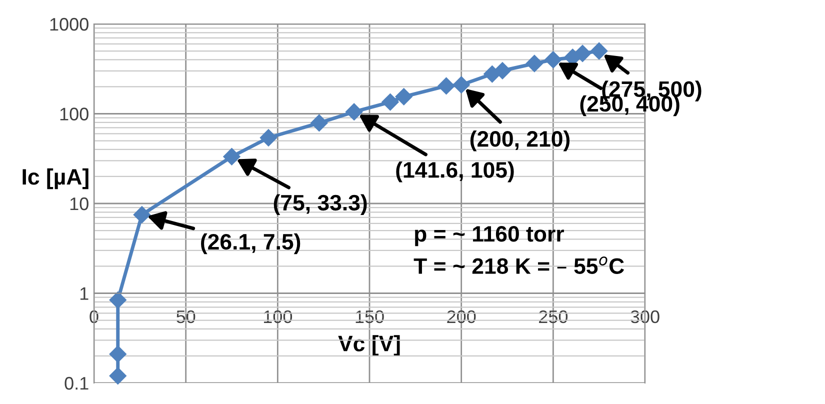 Image resolution: width=825 pixels, height=404 pixels. What do you see at coordinates (489, 236) in the screenshot?
I see `annotation: p = ~ 1160 torr` at bounding box center [489, 236].